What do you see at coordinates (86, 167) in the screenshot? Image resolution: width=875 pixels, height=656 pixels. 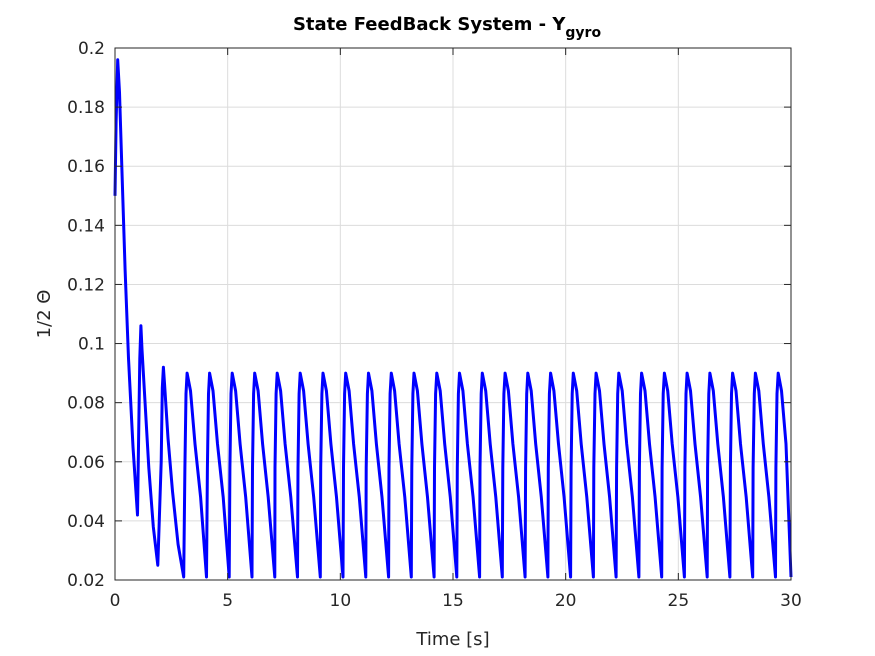 I see `y-tick-label: 0.16` at bounding box center [86, 167].